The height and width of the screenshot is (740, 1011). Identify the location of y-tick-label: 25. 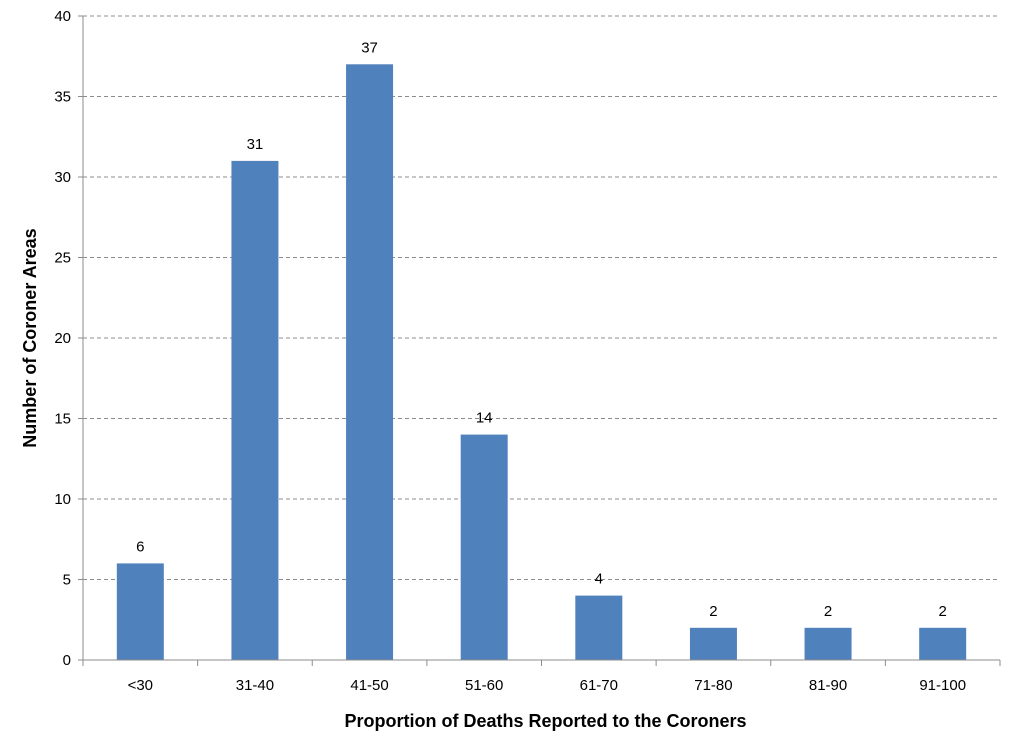
(62, 258).